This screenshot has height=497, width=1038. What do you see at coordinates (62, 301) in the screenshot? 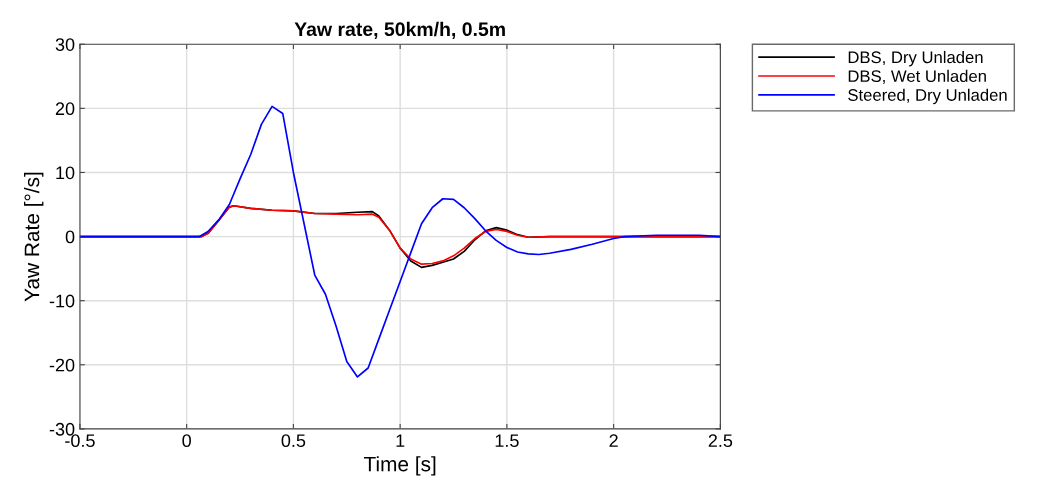
I see `y-tick-label: -10` at bounding box center [62, 301].